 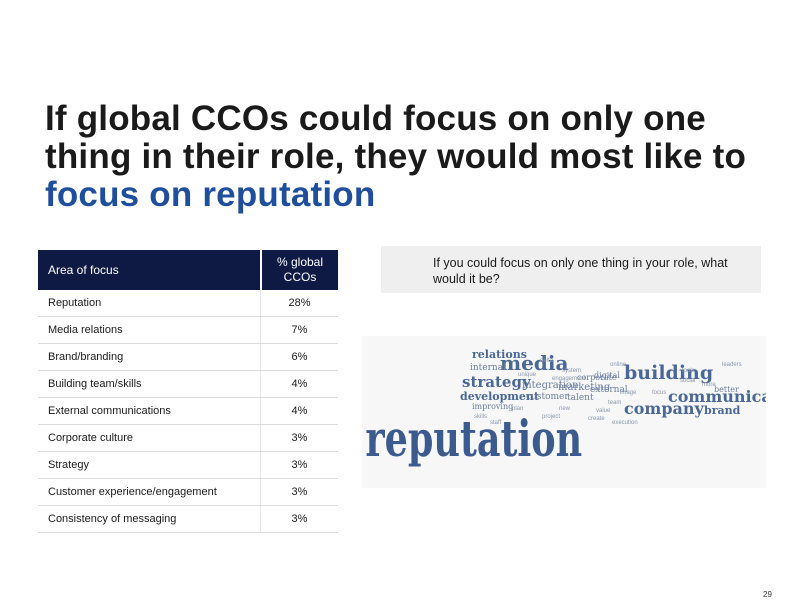 What do you see at coordinates (551, 417) in the screenshot?
I see `word-cloud-word: project` at bounding box center [551, 417].